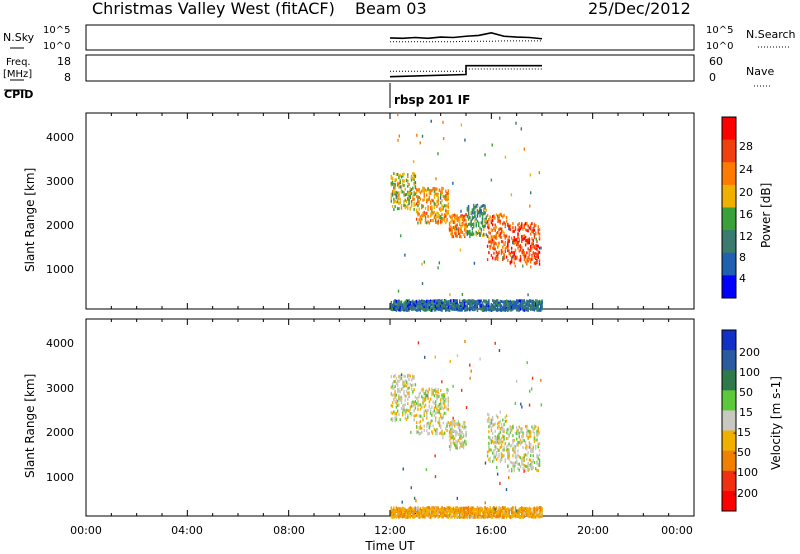  What do you see at coordinates (466, 429) in the screenshot?
I see `velocity-data-cells` at bounding box center [466, 429].